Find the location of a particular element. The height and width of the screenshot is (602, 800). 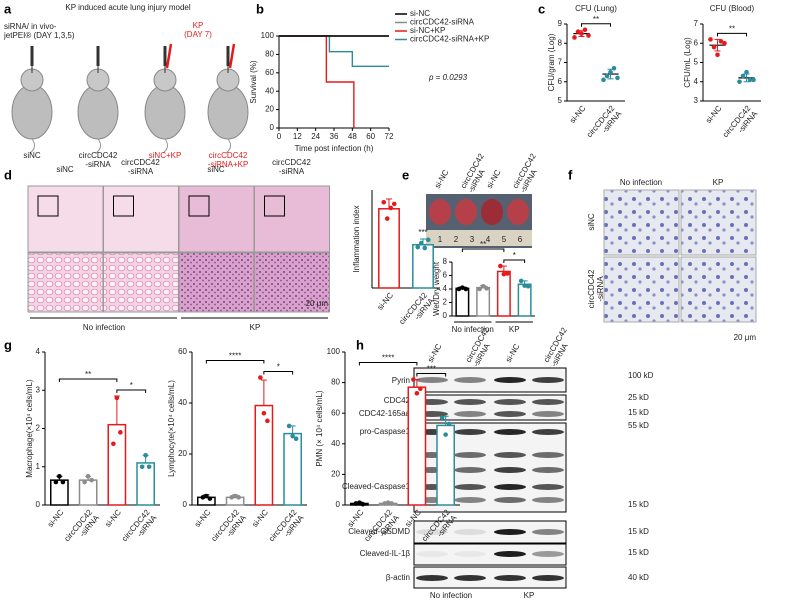

cytology-column-label: KP is located at coordinates (718, 182).